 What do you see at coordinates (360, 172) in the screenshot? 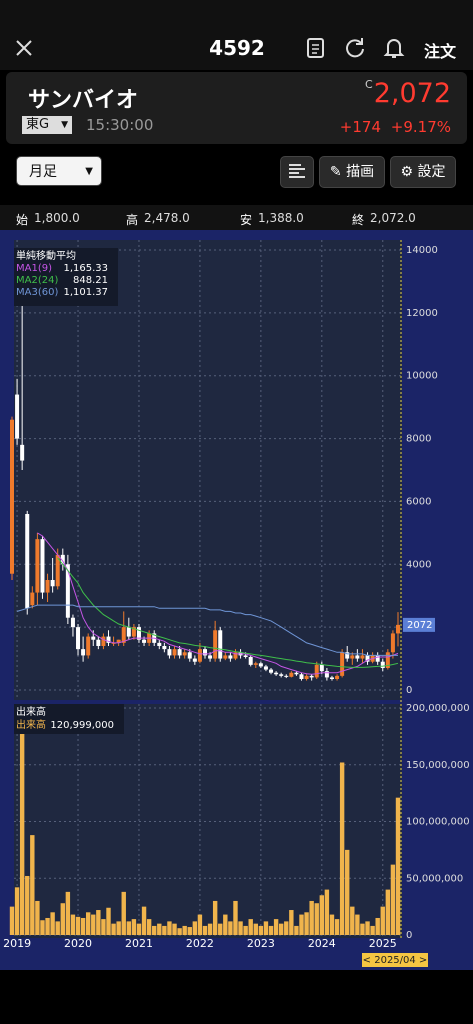
I see `draw-label: 描画` at bounding box center [360, 172].